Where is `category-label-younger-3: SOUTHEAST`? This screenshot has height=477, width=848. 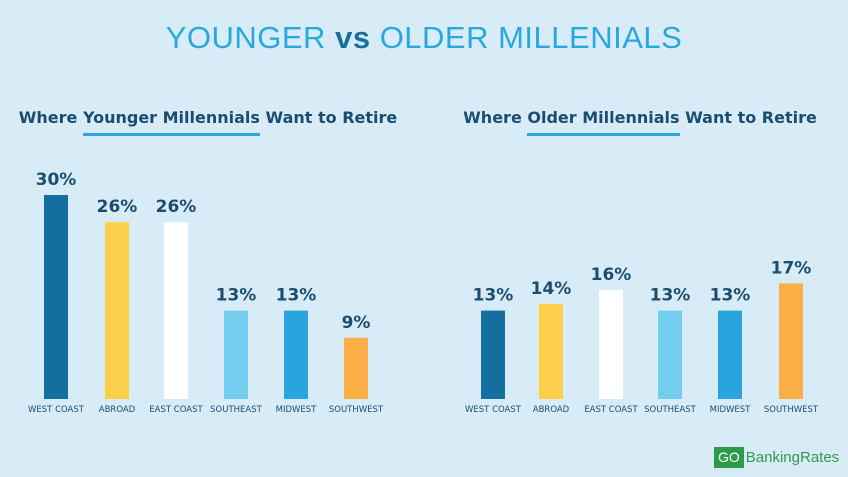
category-label-younger-3: SOUTHEAST is located at coordinates (236, 410).